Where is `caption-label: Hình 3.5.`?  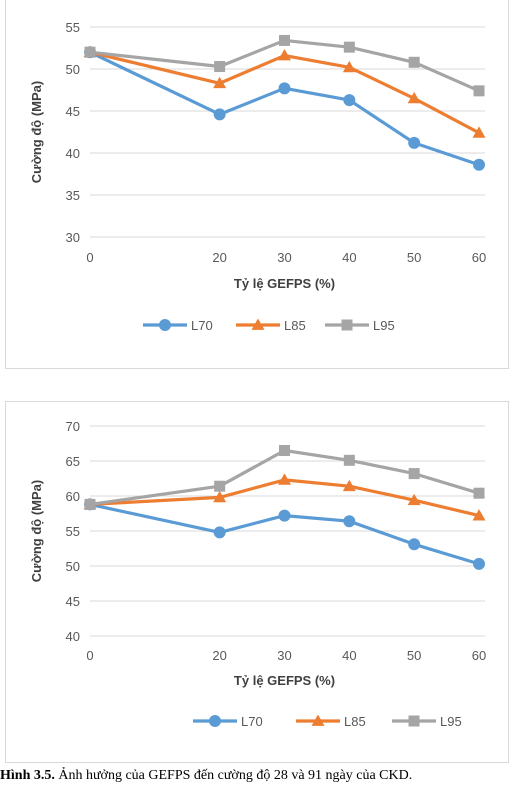
caption-label: Hình 3.5. is located at coordinates (27, 775).